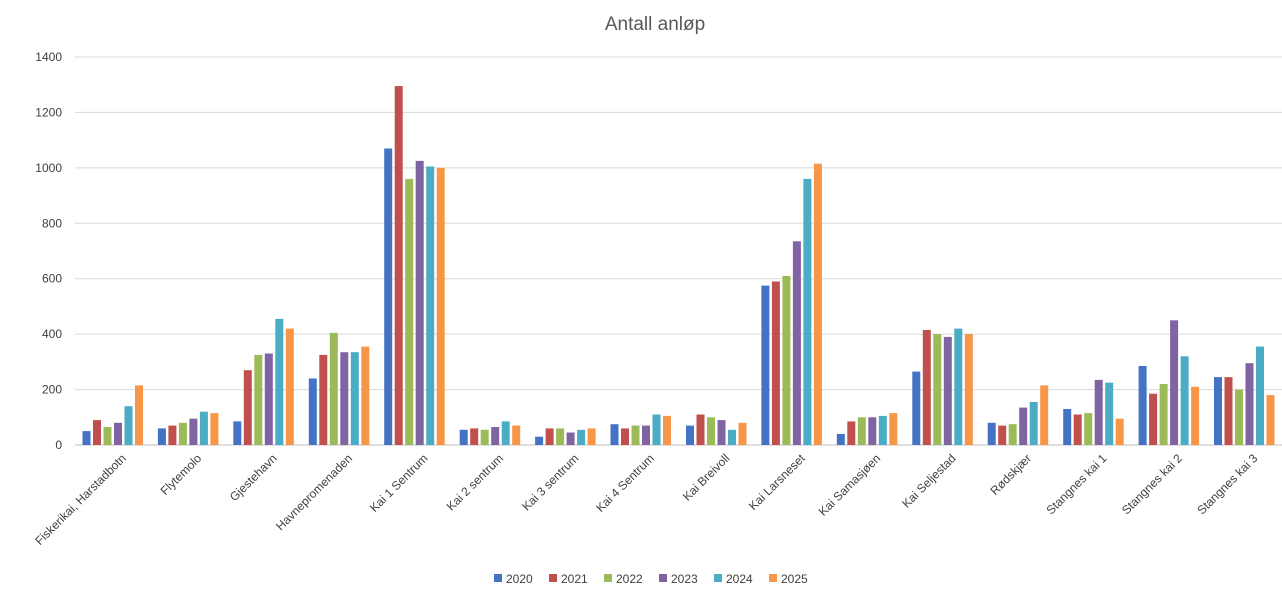  What do you see at coordinates (1076, 484) in the screenshot?
I see `x-tick-label: Stangnes kai 1` at bounding box center [1076, 484].